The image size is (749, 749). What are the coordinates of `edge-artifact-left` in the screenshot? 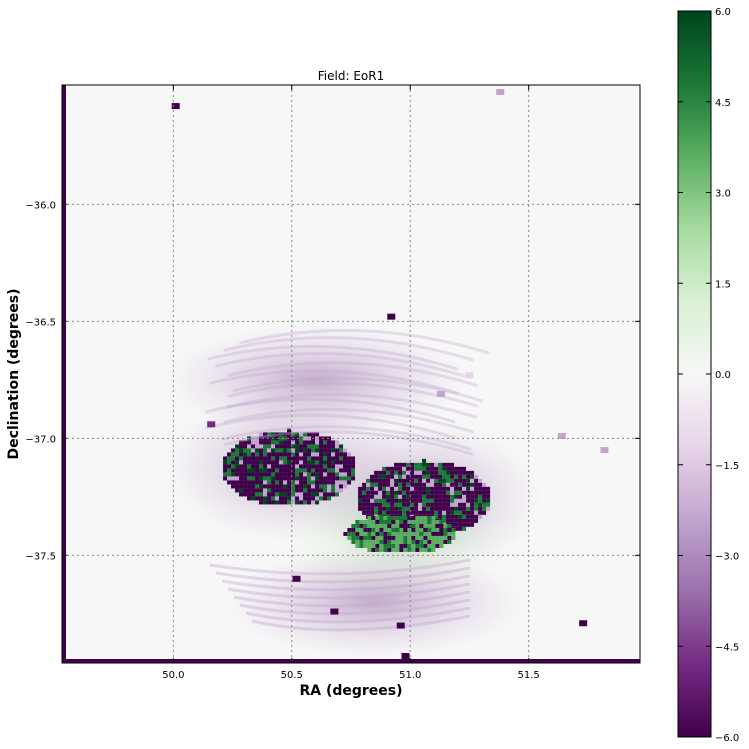 It's located at (64, 374).